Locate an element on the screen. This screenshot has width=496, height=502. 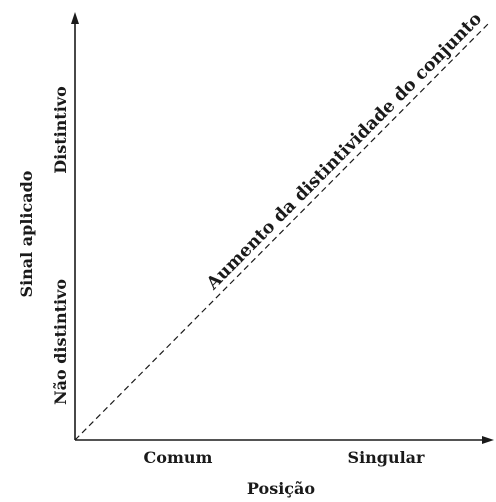
y-axis-arrow-icon is located at coordinates (75, 18).